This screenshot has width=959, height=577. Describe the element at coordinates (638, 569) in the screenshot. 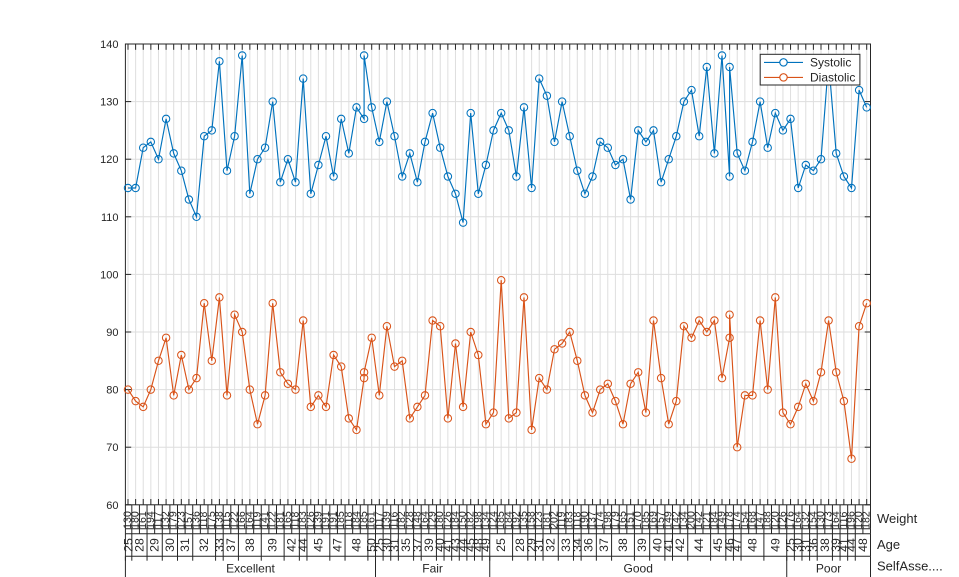

I see `svg-text: Good` at that location.